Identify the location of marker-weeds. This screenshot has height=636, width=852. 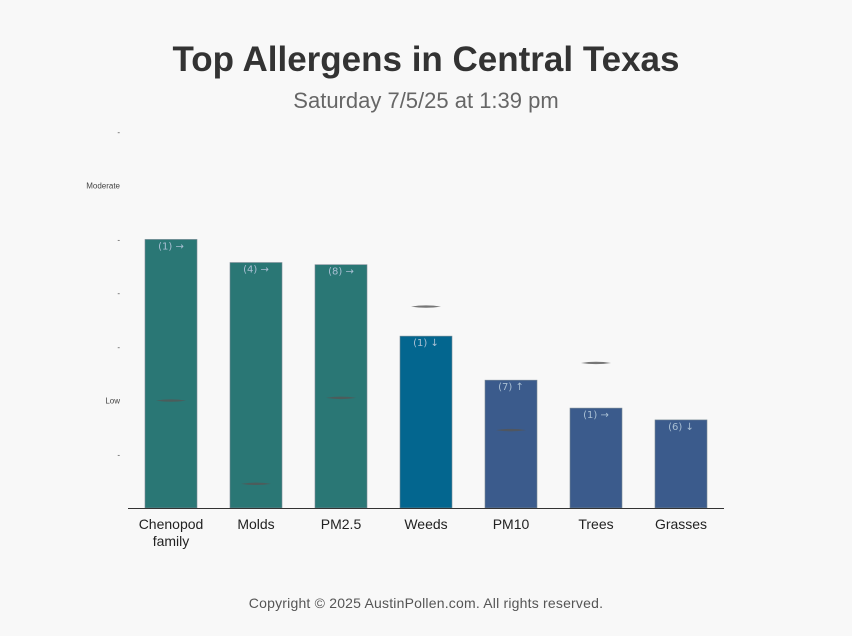
(426, 306).